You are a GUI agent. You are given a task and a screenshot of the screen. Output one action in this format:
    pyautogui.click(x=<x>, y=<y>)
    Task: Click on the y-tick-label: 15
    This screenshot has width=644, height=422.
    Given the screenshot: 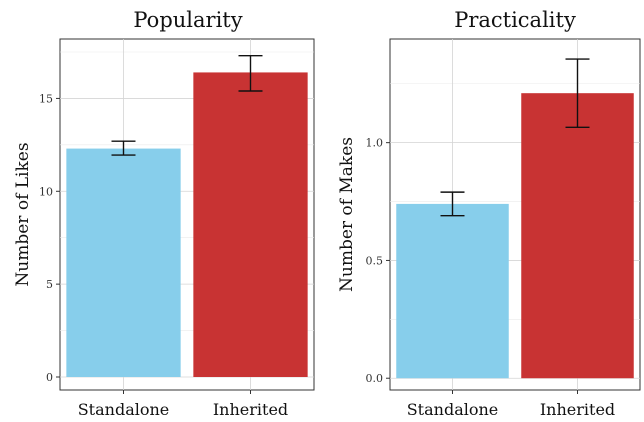 What is the action you would take?
    pyautogui.click(x=46, y=98)
    